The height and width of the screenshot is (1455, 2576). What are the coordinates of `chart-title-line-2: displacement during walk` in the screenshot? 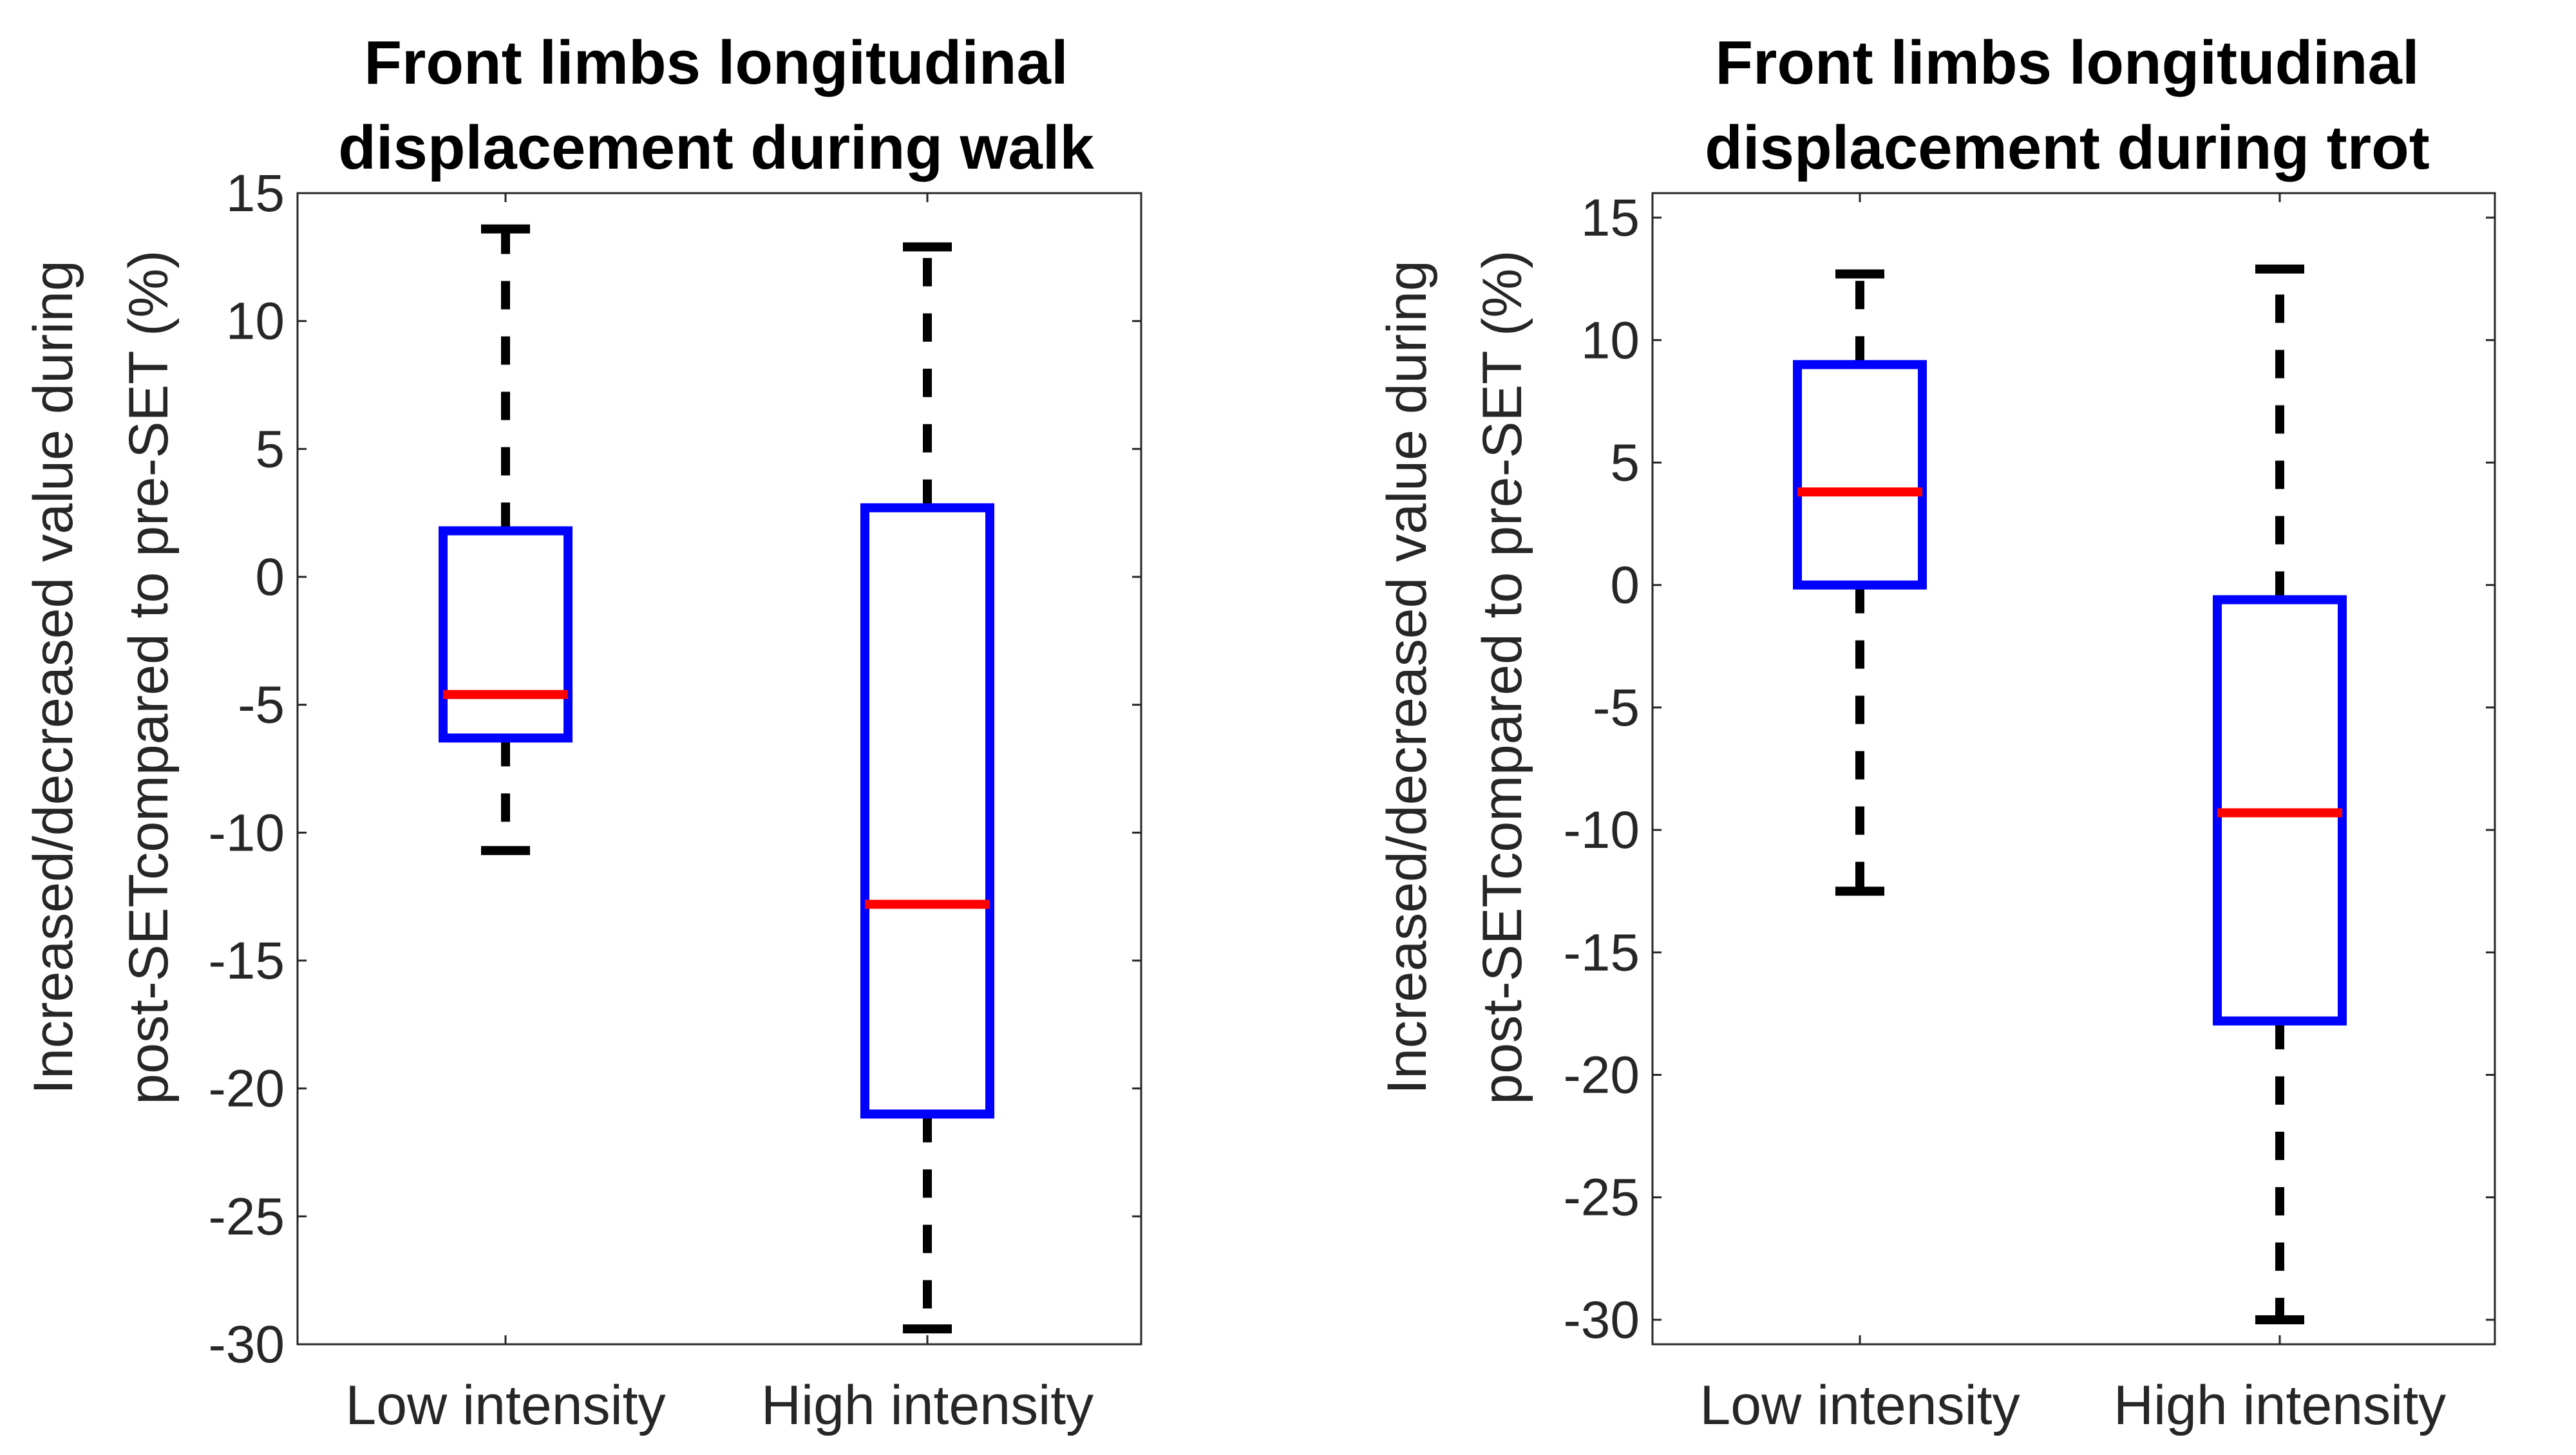 It's located at (716, 147).